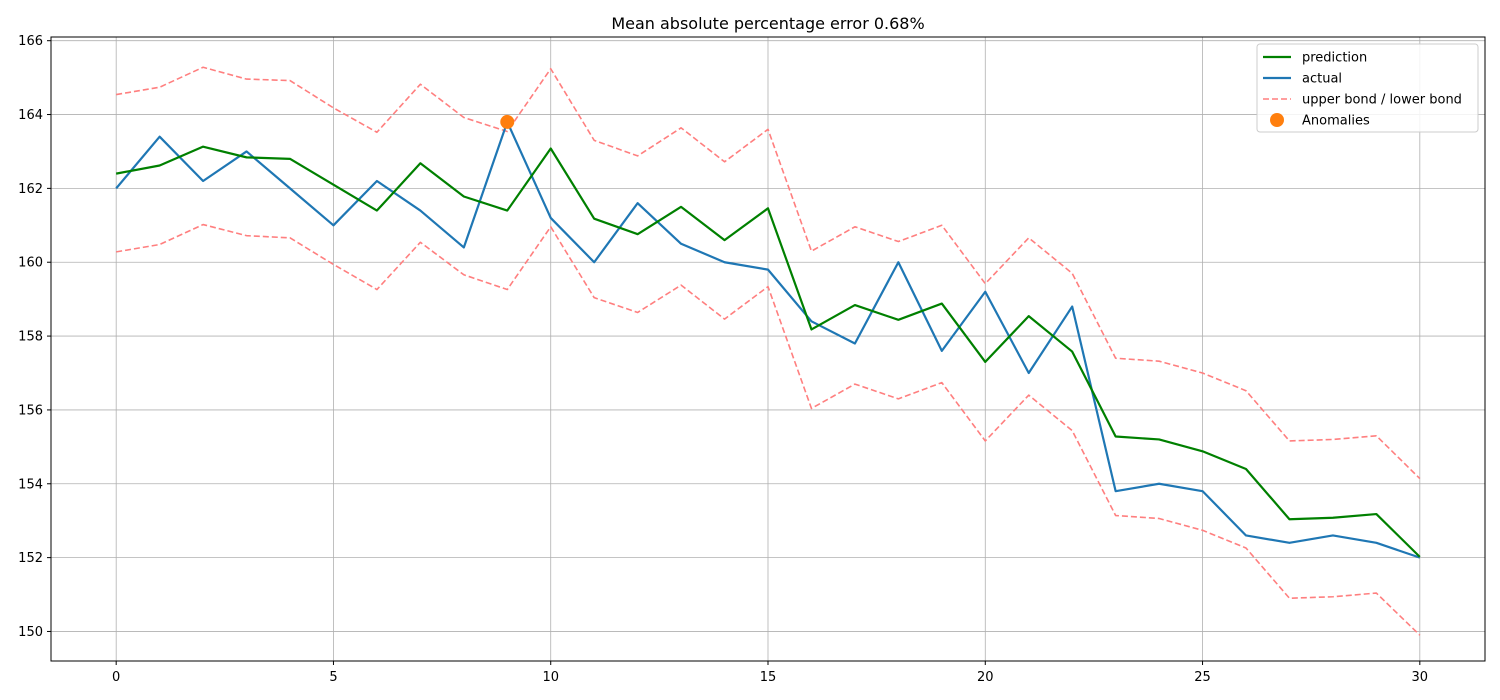 The height and width of the screenshot is (700, 1500). What do you see at coordinates (1277, 120) in the screenshot?
I see `legend-marker-anomalies` at bounding box center [1277, 120].